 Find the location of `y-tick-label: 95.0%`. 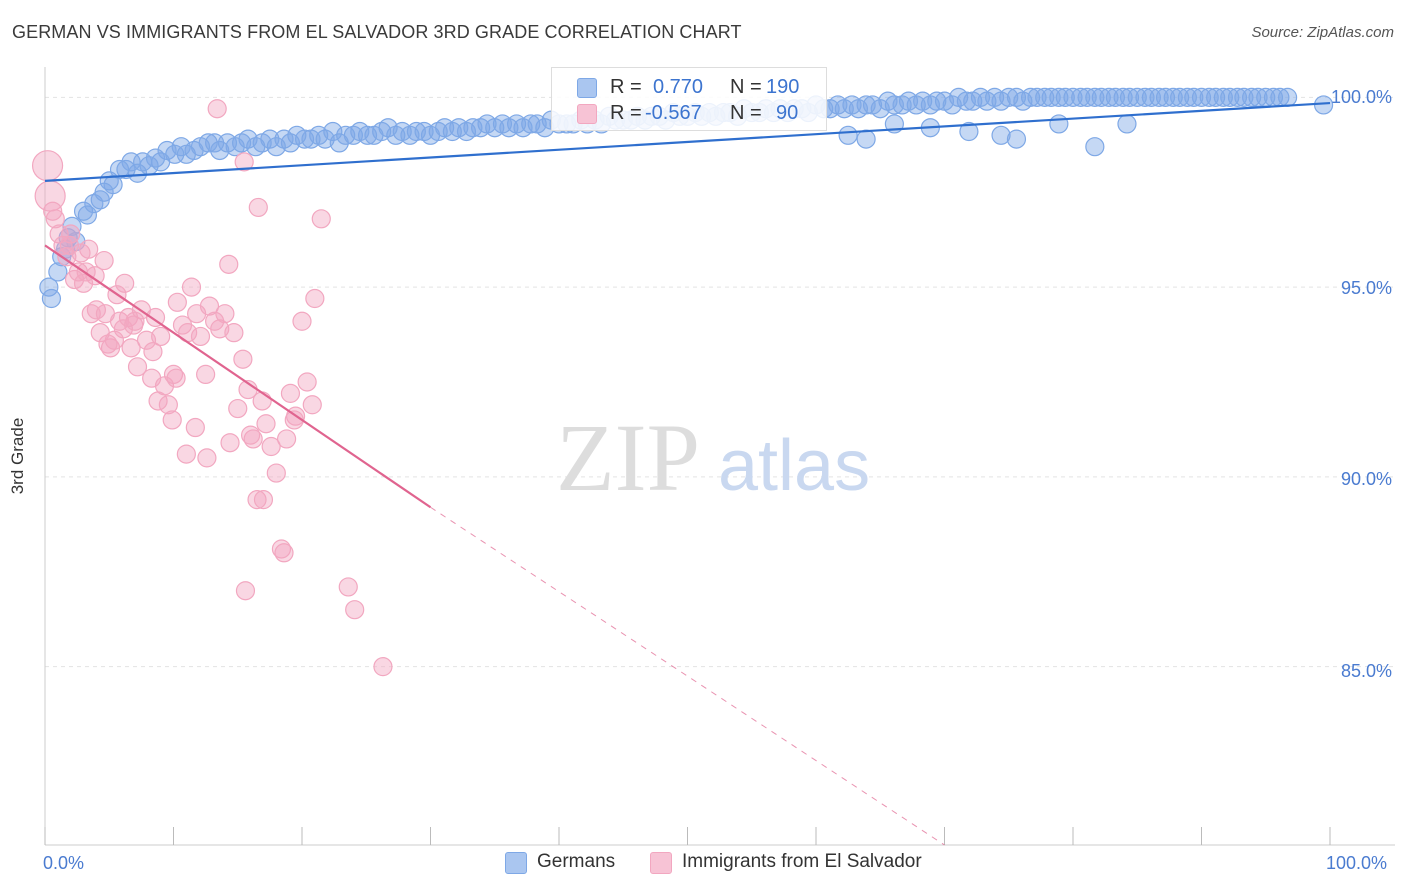

y-tick-label: 95.0% is located at coordinates (1366, 288).